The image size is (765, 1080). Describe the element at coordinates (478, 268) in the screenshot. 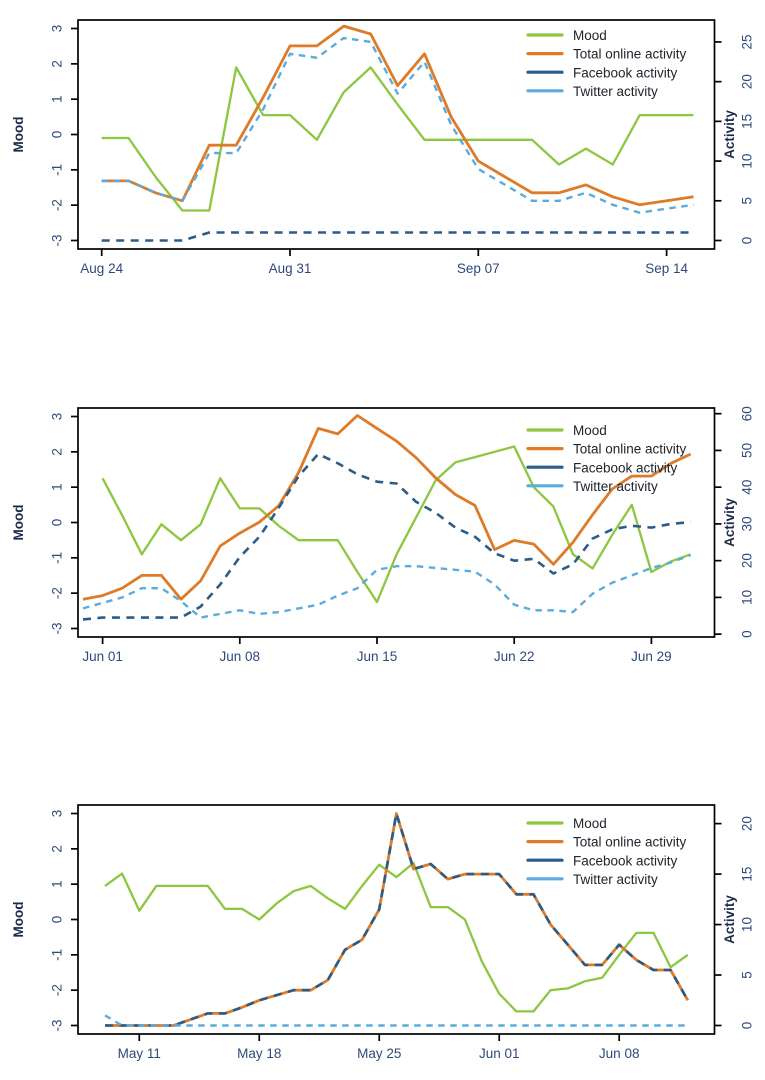

I see `x-axis-tick-label: Sep 07` at that location.